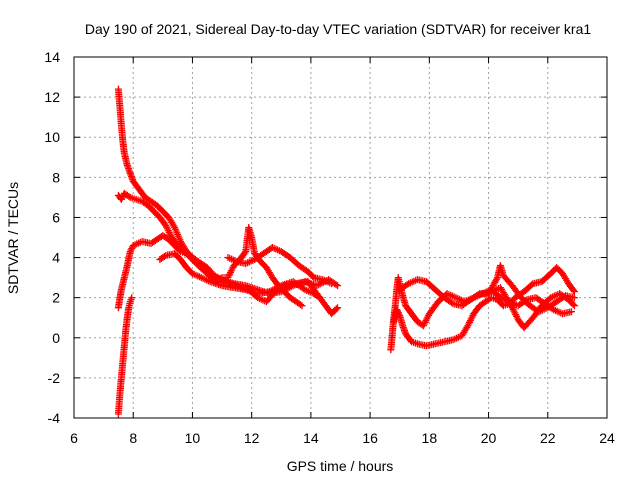  I want to click on x-tick-label: 14, so click(311, 438).